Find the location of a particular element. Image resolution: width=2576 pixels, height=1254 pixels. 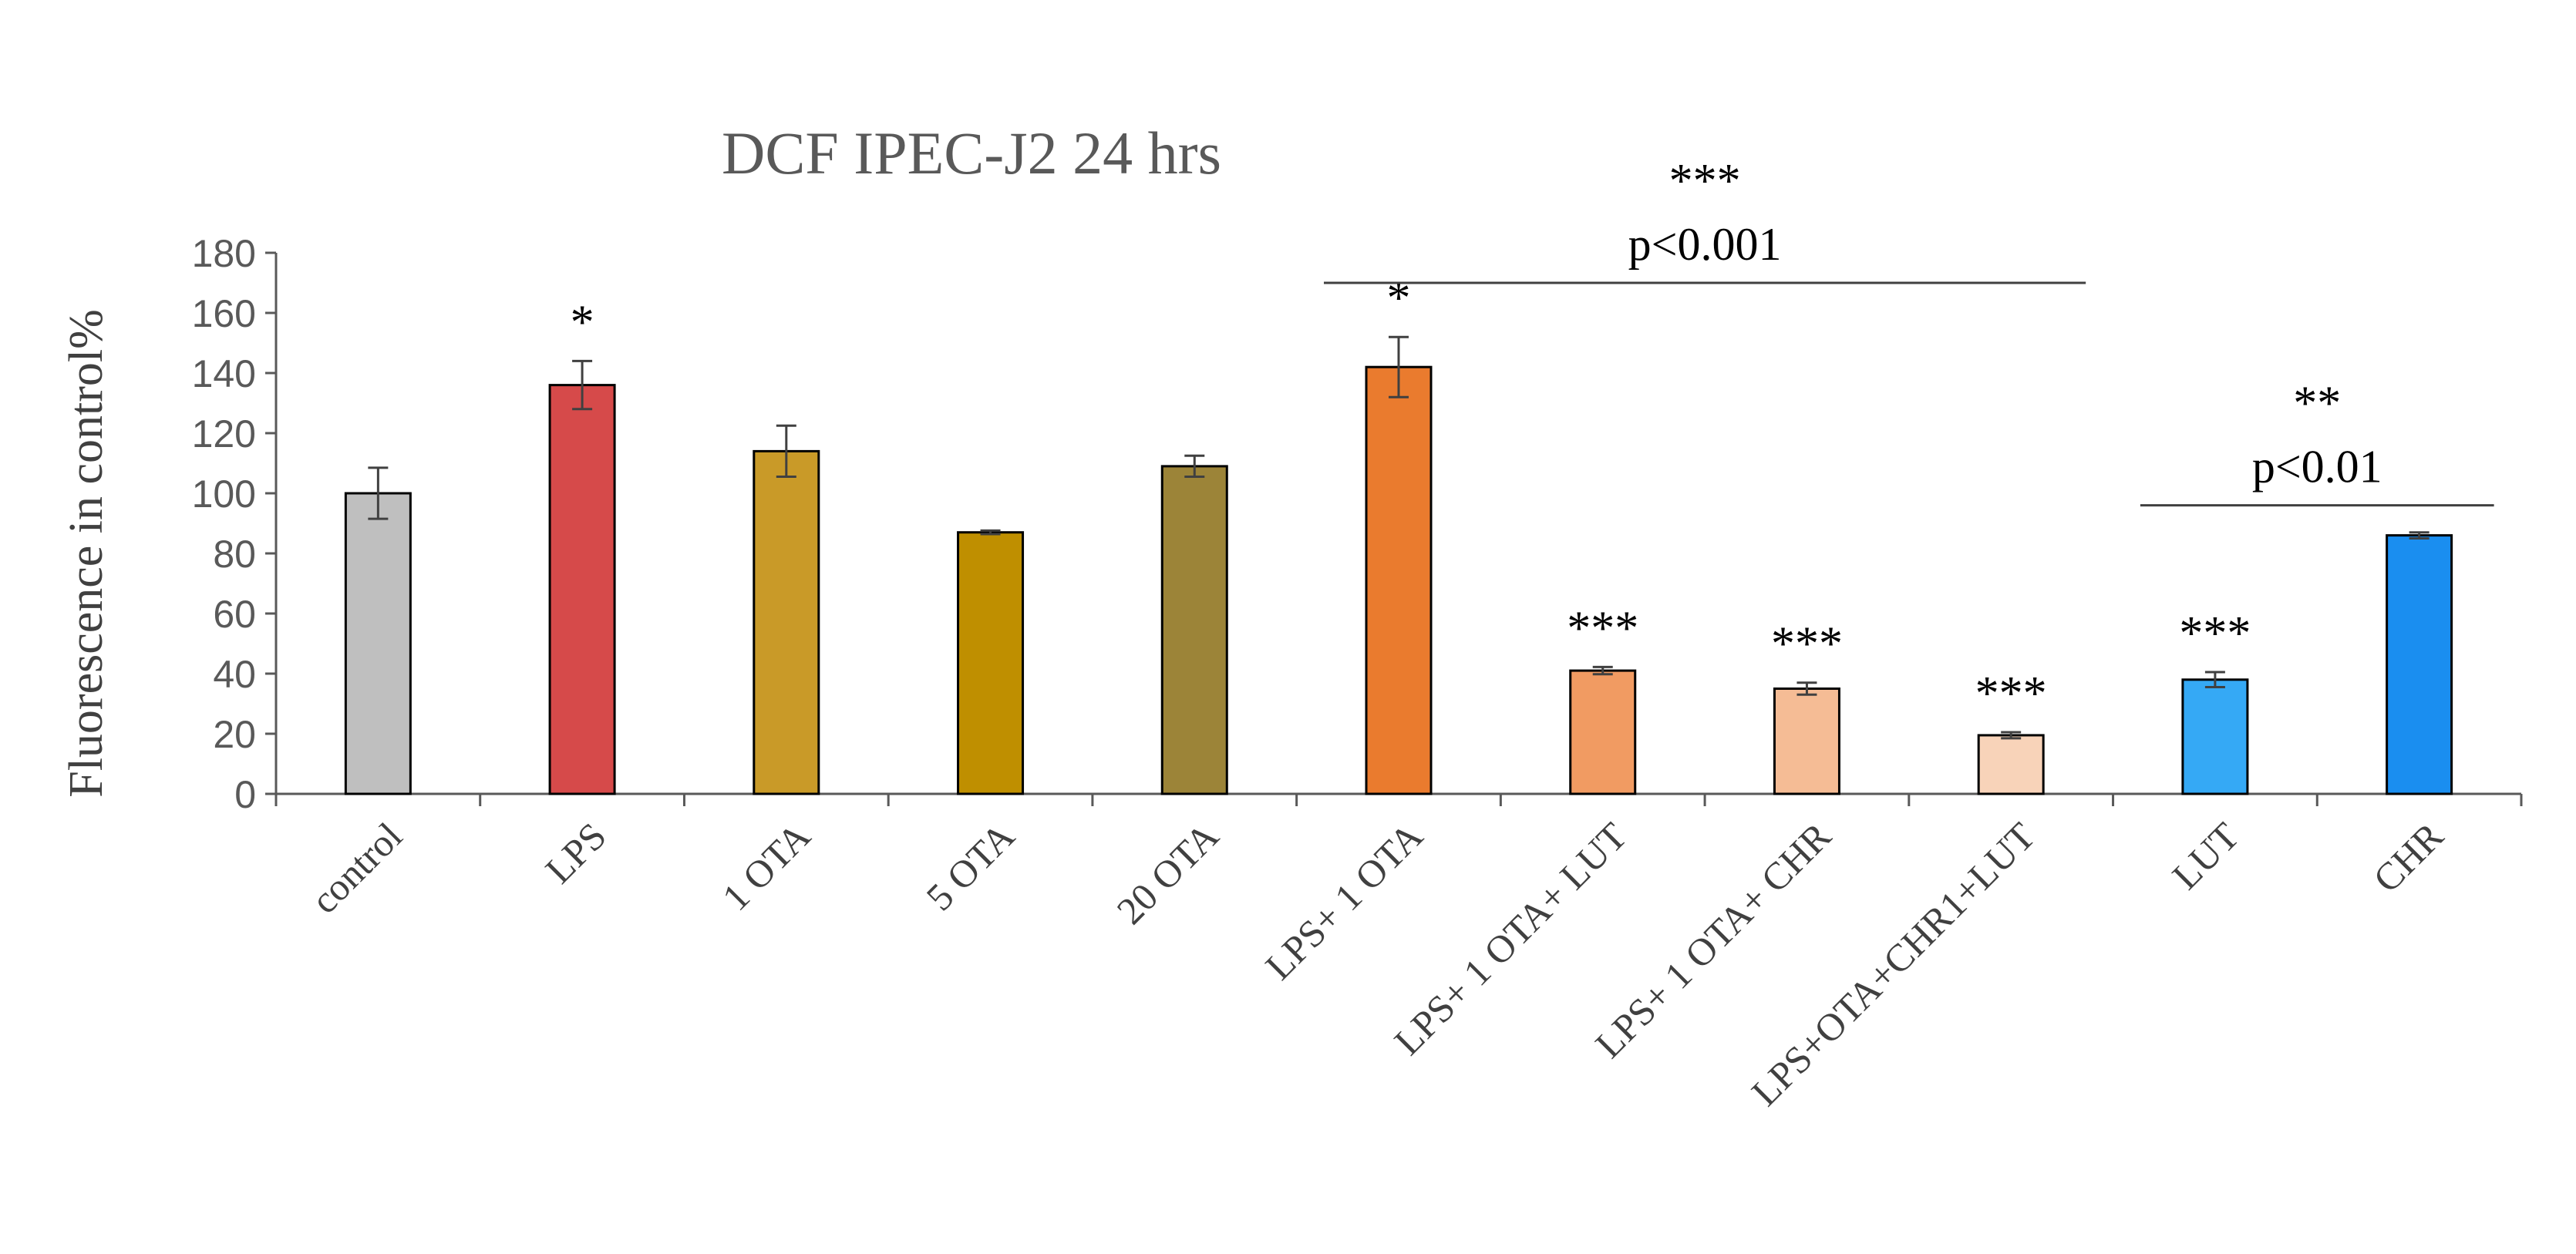

x-tick-label: 5 OTA is located at coordinates (970, 866).